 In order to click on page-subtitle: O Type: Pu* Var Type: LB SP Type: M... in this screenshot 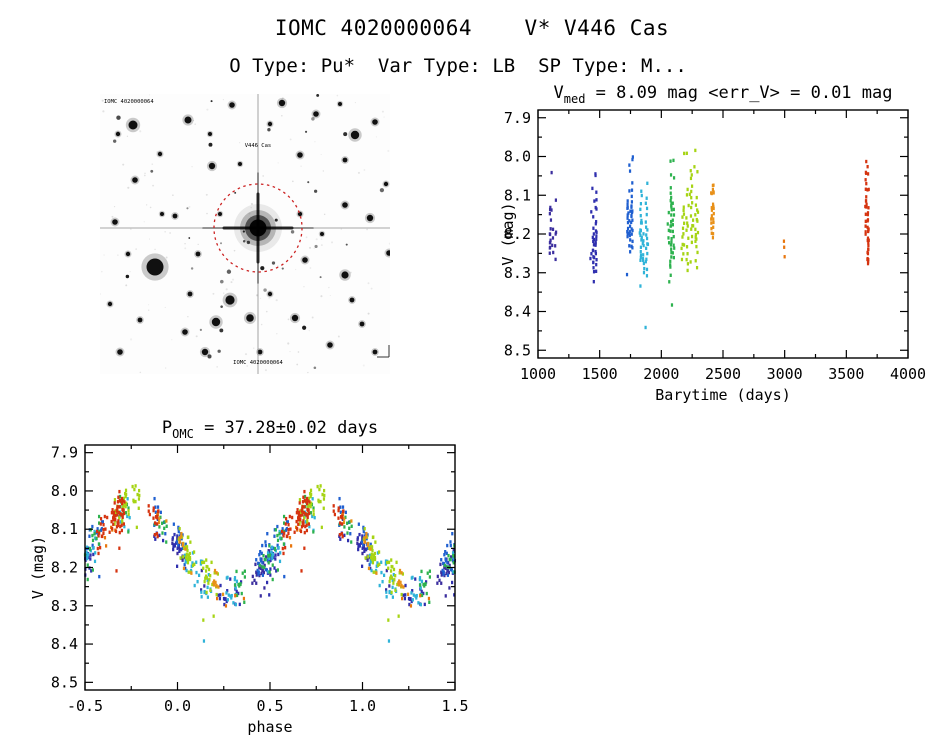, I will do `click(458, 66)`.